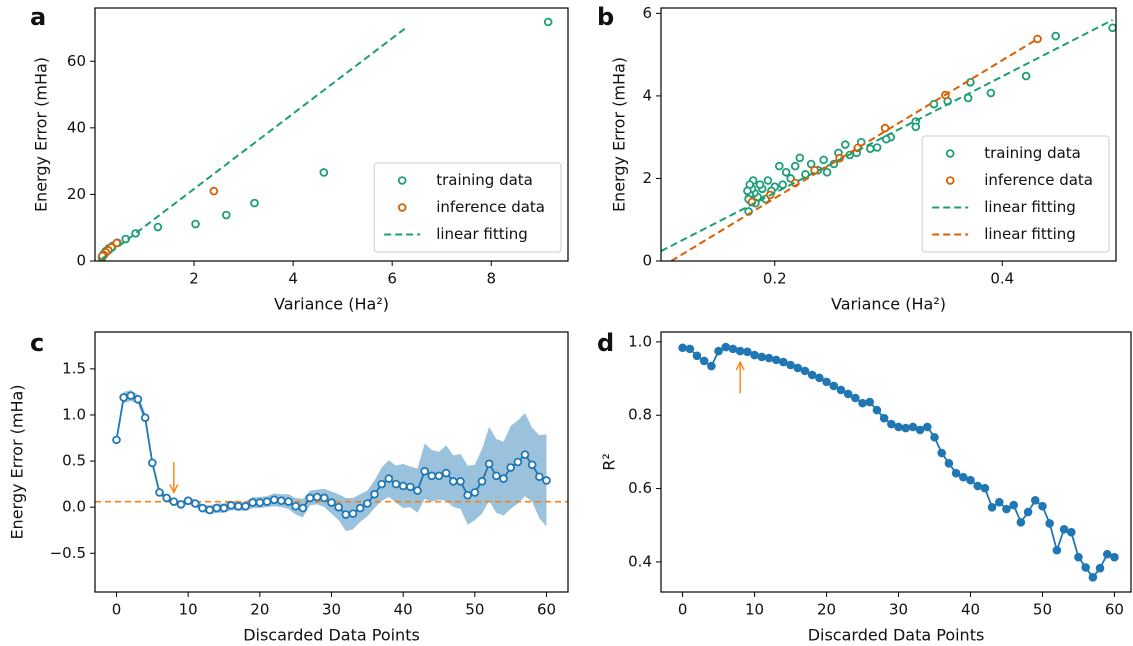 This screenshot has height=646, width=1133. I want to click on y-tick-label: 0.4, so click(640, 561).